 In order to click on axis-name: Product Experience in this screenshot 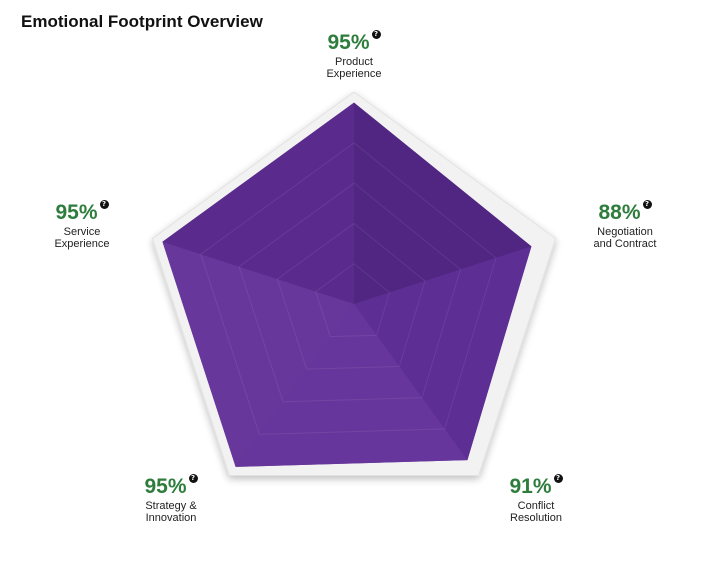, I will do `click(354, 68)`.